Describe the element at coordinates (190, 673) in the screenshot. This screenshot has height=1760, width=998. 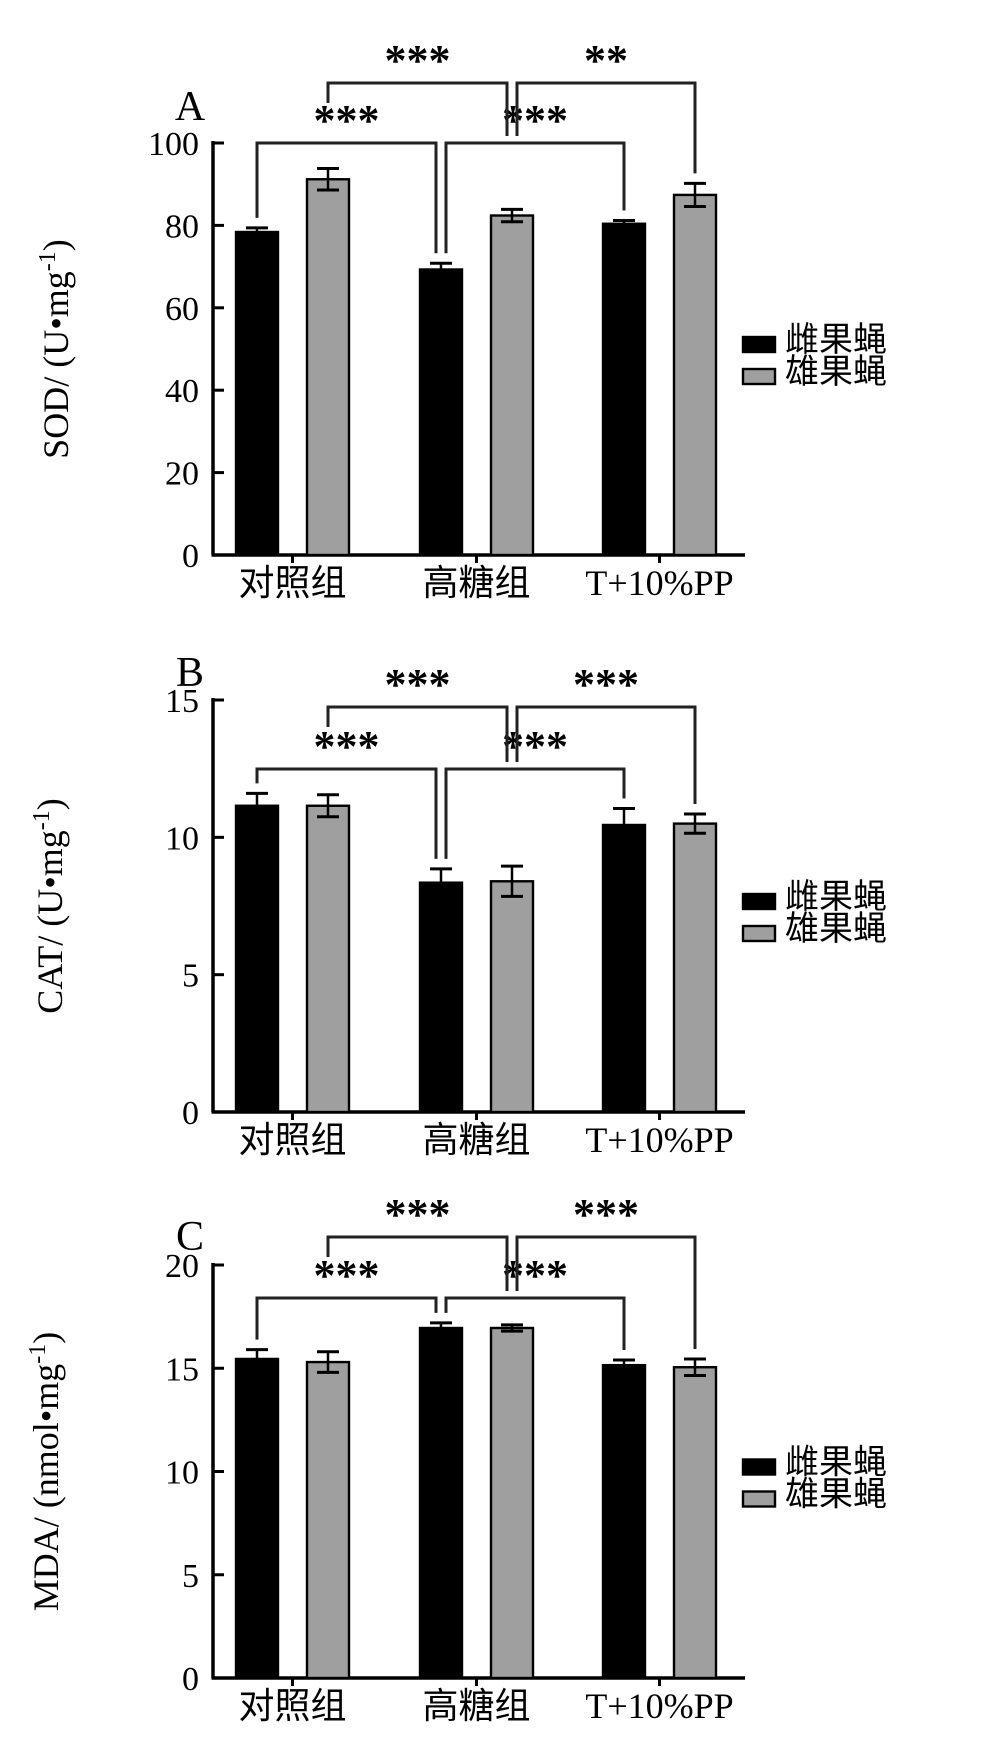
I see `panel-letter: B` at that location.